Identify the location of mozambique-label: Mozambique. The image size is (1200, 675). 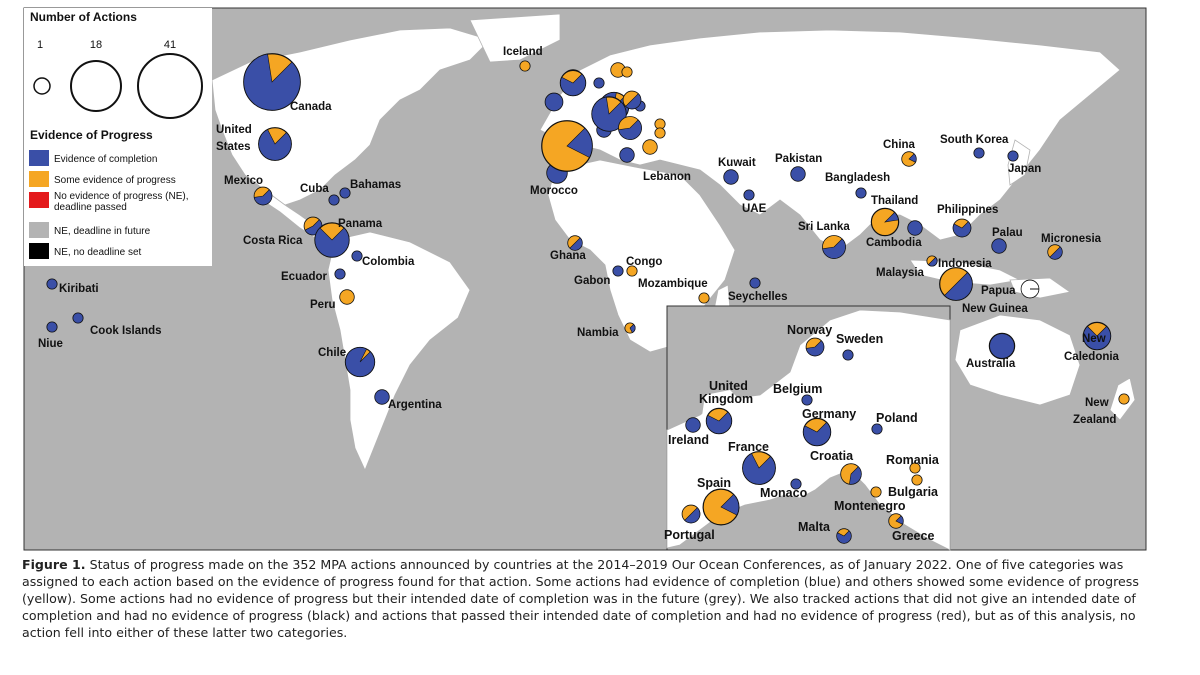
(673, 284).